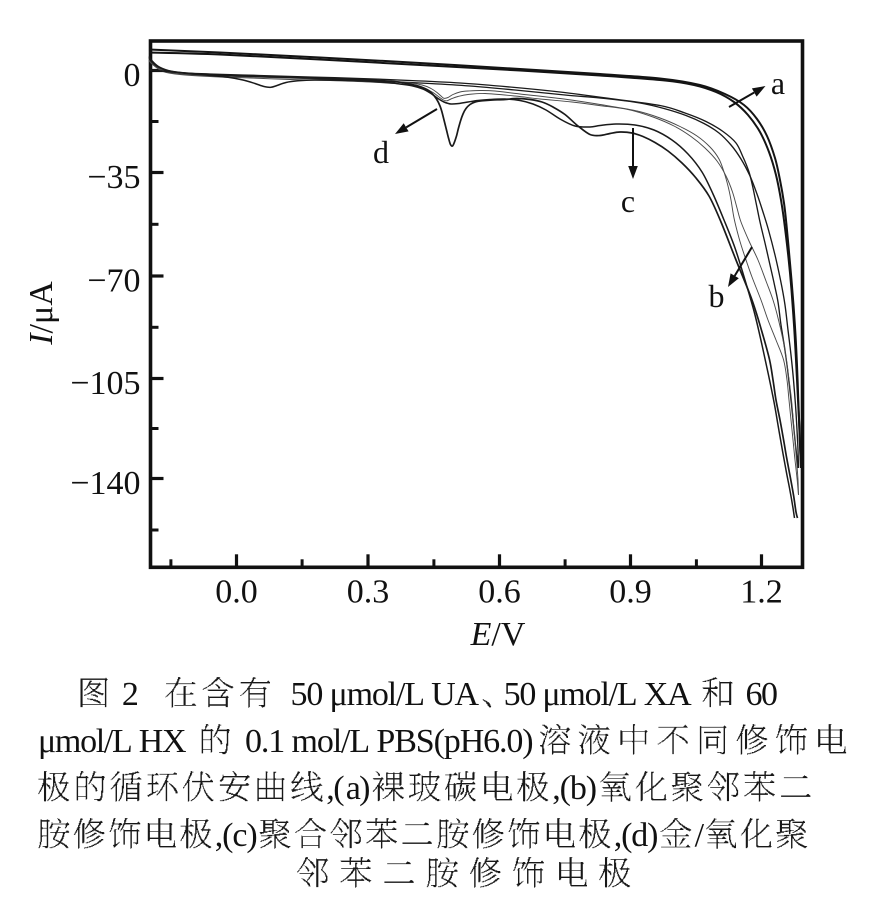 Image resolution: width=895 pixels, height=900 pixels. I want to click on svg-text: 0.6, so click(499, 592).